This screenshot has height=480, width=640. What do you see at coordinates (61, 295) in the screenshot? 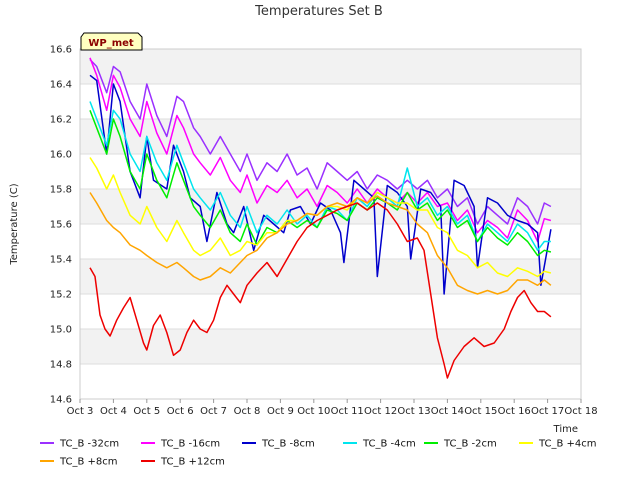
I see `y-tick-label: 15.2` at bounding box center [61, 295].